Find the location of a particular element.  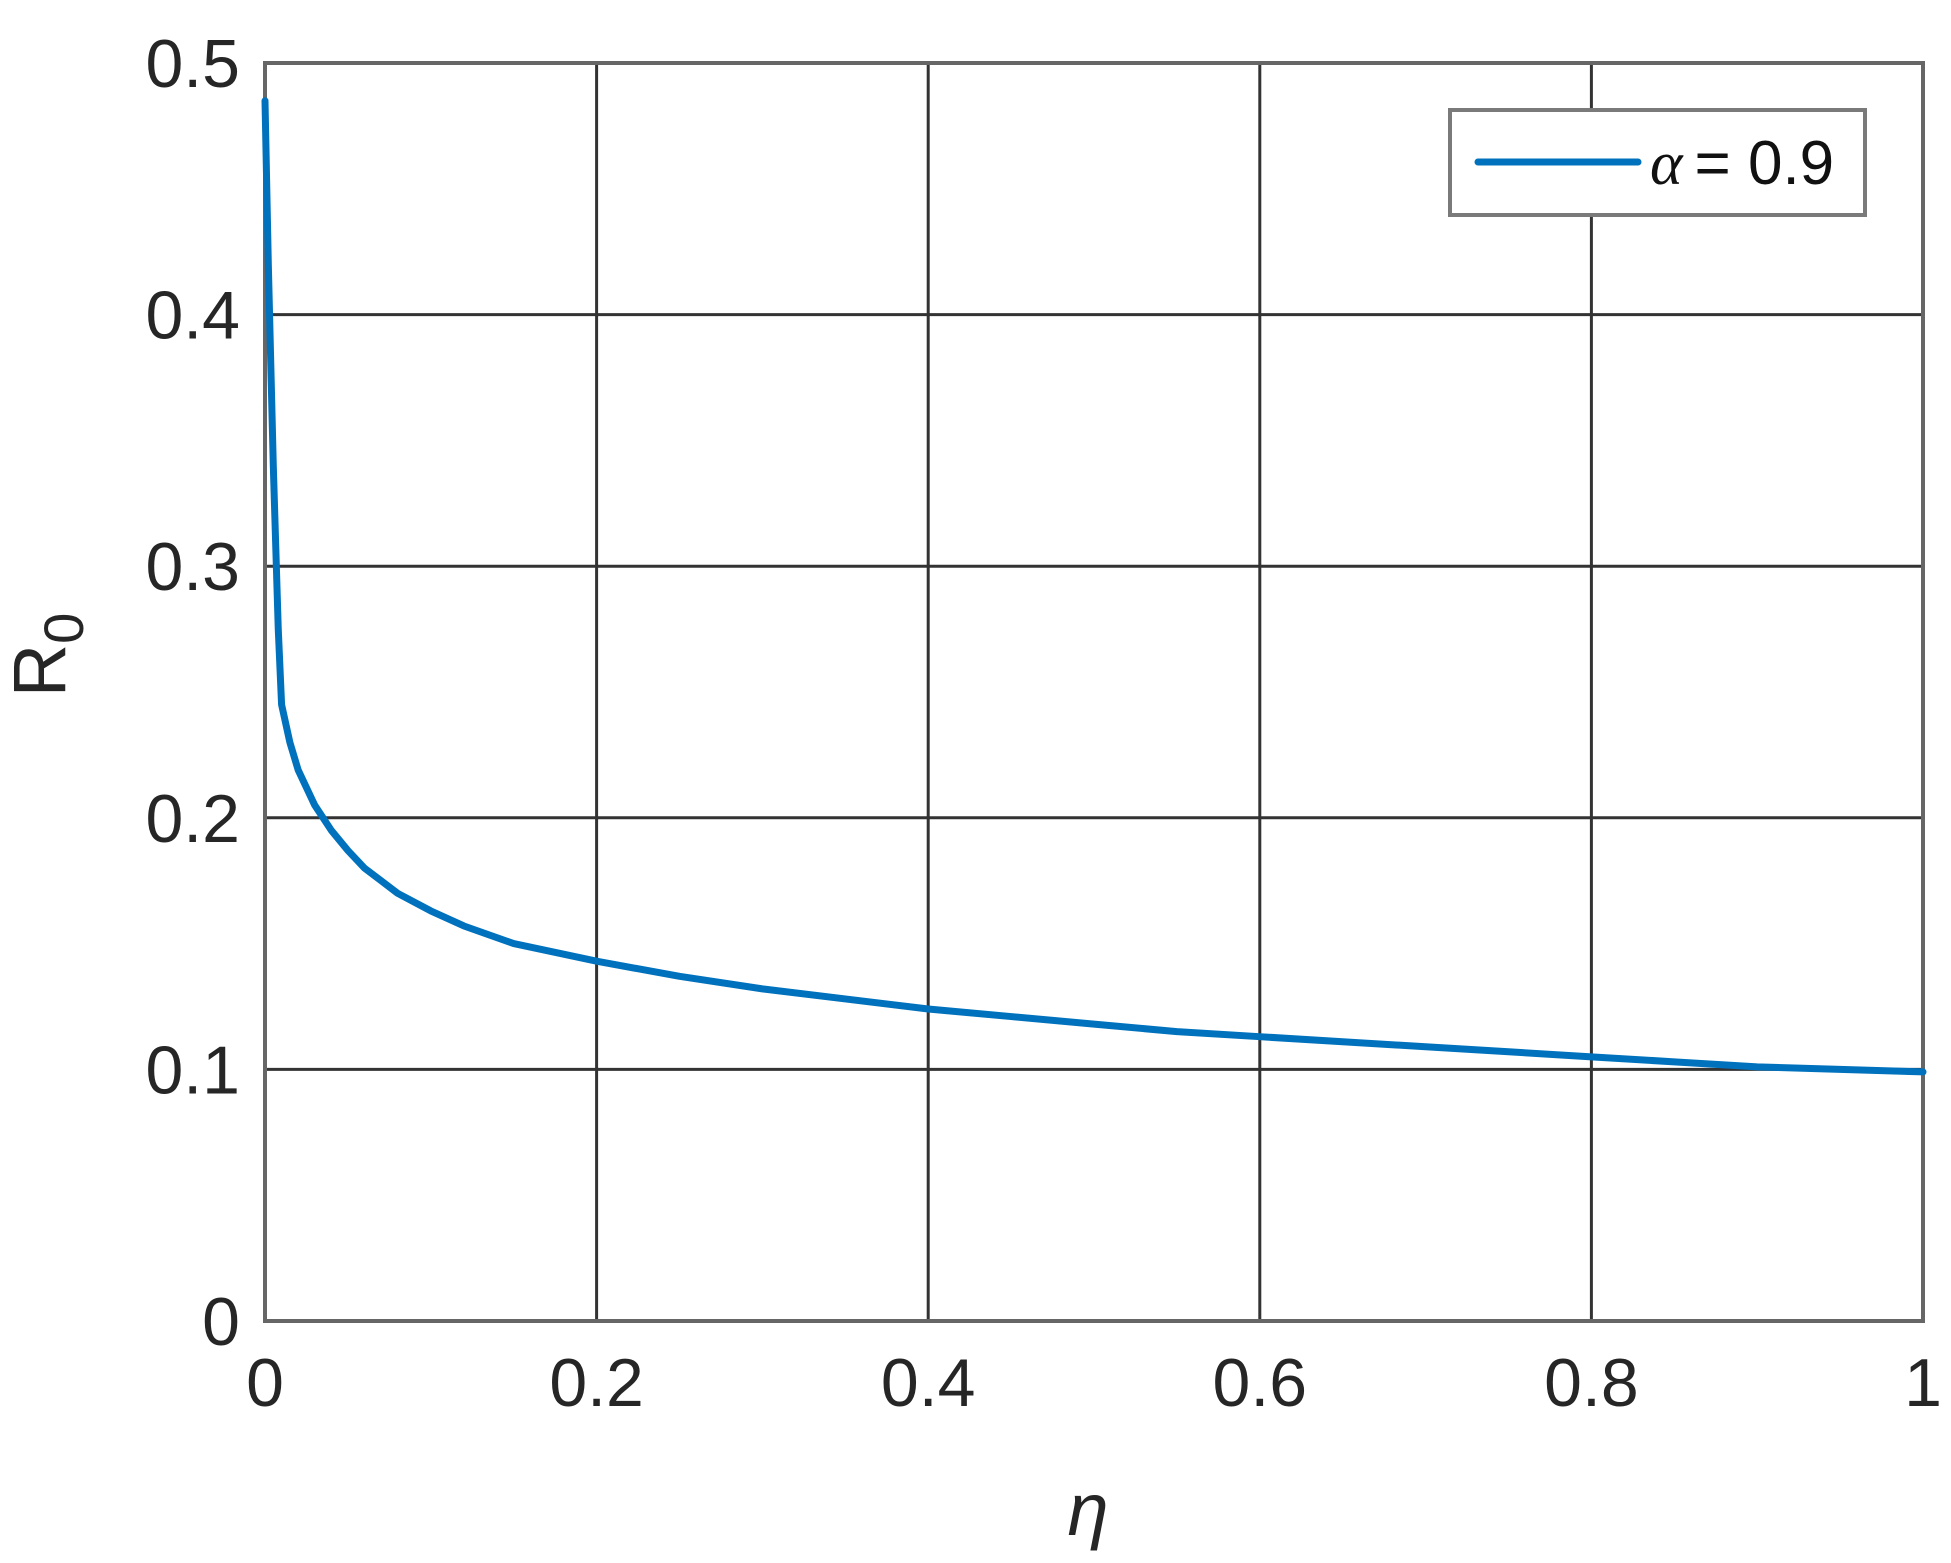

legend-series-value: = 0.9 is located at coordinates (1765, 163).